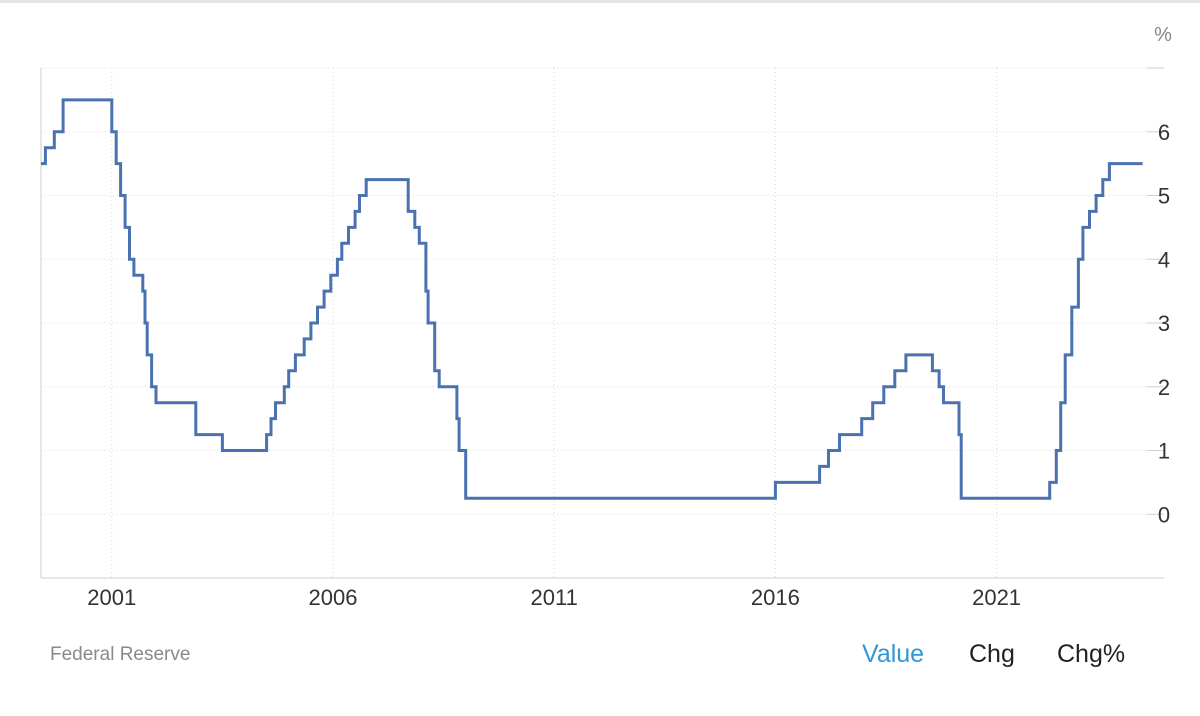 This screenshot has height=716, width=1200. Describe the element at coordinates (1163, 35) in the screenshot. I see `unit-label: %` at that location.